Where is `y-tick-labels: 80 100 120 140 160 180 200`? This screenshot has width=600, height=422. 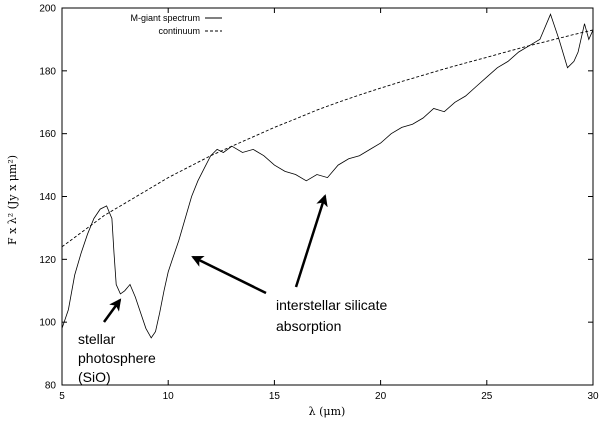
y-tick-labels: 80 100 120 140 160 180 200 is located at coordinates (47, 198).